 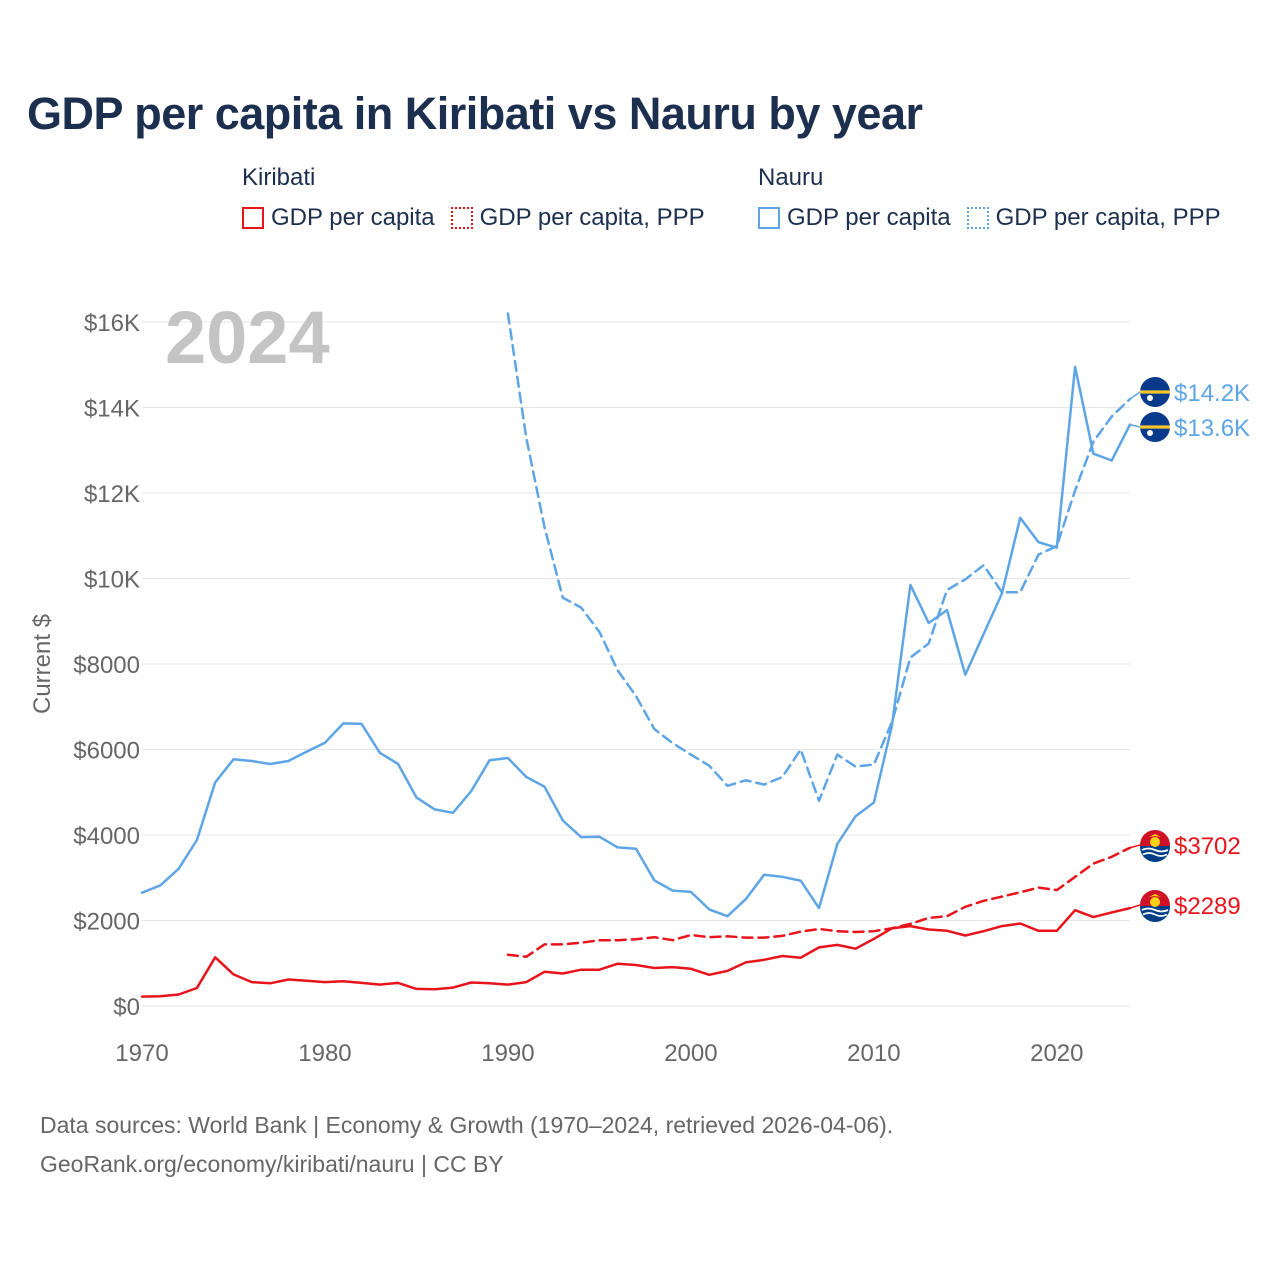 What do you see at coordinates (1056, 1053) in the screenshot?
I see `x-tick-label: 2020` at bounding box center [1056, 1053].